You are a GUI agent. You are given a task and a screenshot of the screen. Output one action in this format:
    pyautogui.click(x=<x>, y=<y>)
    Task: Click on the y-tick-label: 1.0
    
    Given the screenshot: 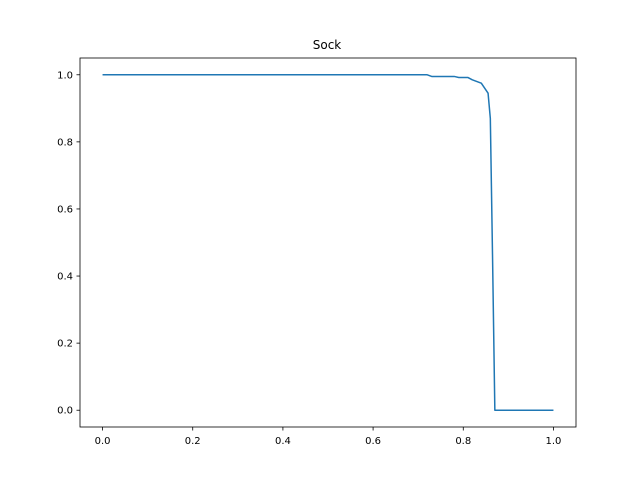 What is the action you would take?
    pyautogui.click(x=65, y=75)
    